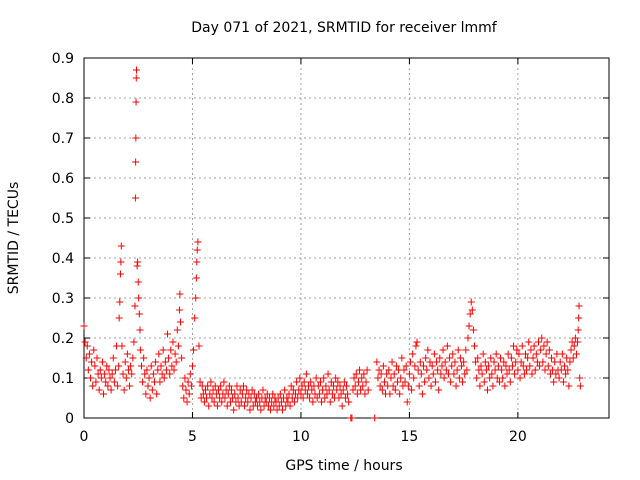 The width and height of the screenshot is (640, 480). I want to click on y-tick-label: 0.8, so click(63, 99).